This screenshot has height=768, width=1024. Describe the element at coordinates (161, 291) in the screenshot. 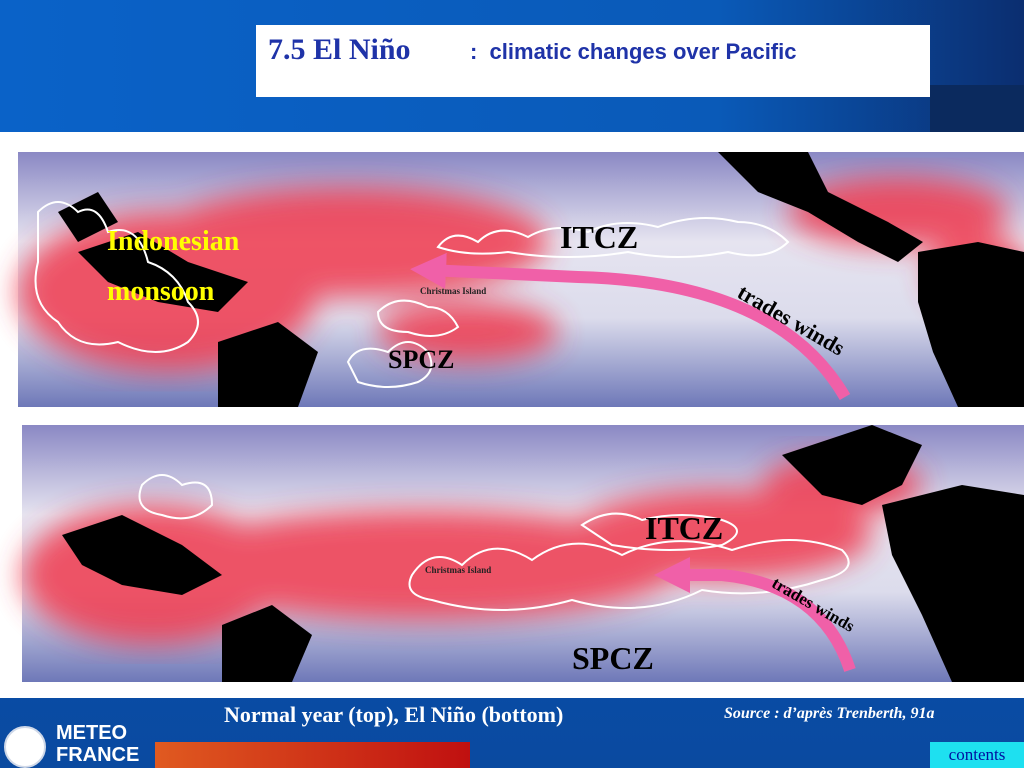

I see `monsoon-label: monsoon` at that location.